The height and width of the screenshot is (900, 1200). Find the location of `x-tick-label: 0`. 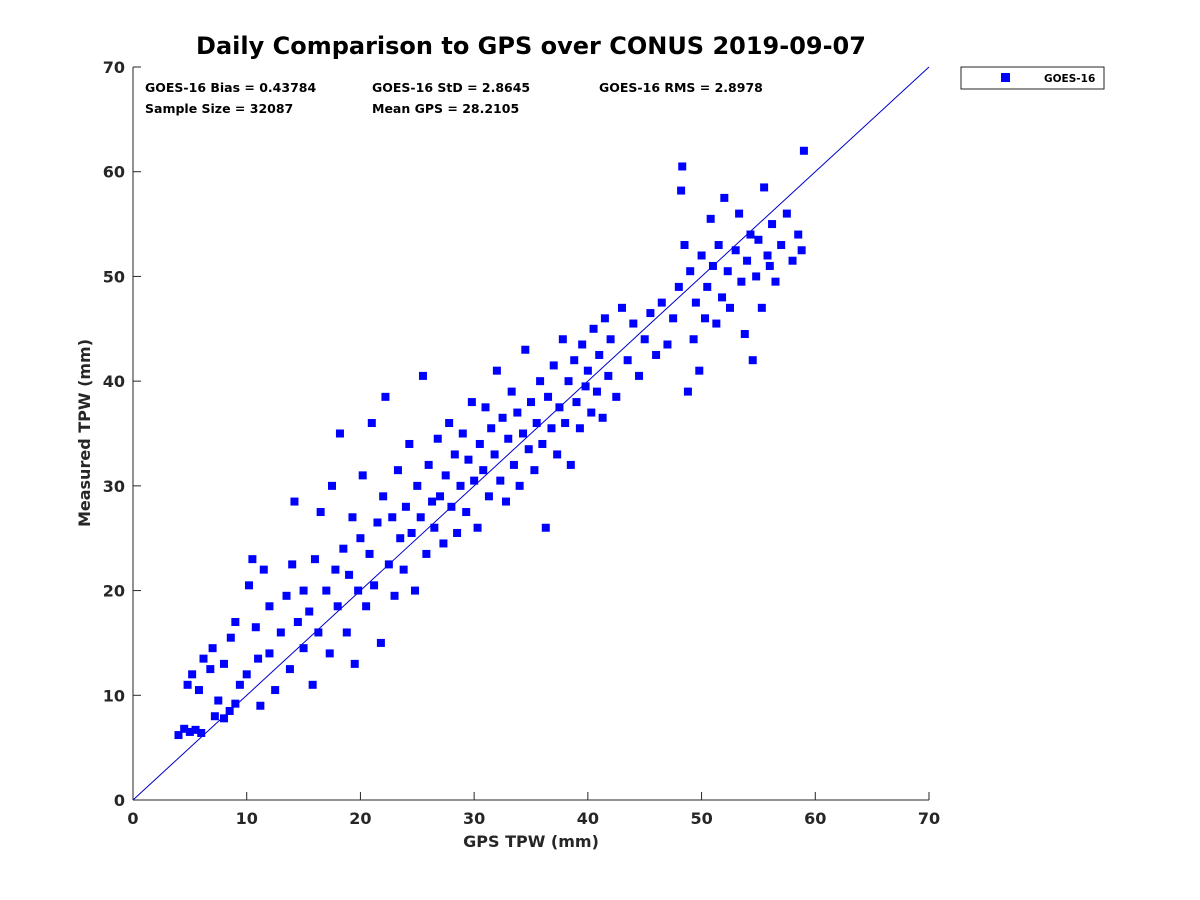

x-tick-label: 0 is located at coordinates (132, 818).